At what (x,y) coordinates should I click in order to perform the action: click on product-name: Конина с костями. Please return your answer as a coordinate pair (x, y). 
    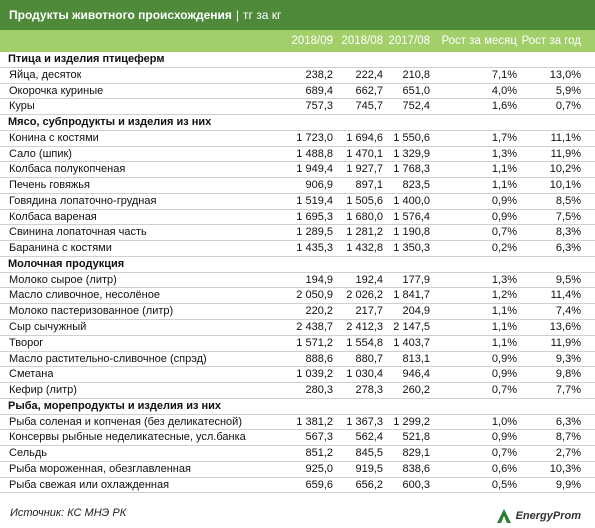
    Looking at the image, I should click on (54, 137).